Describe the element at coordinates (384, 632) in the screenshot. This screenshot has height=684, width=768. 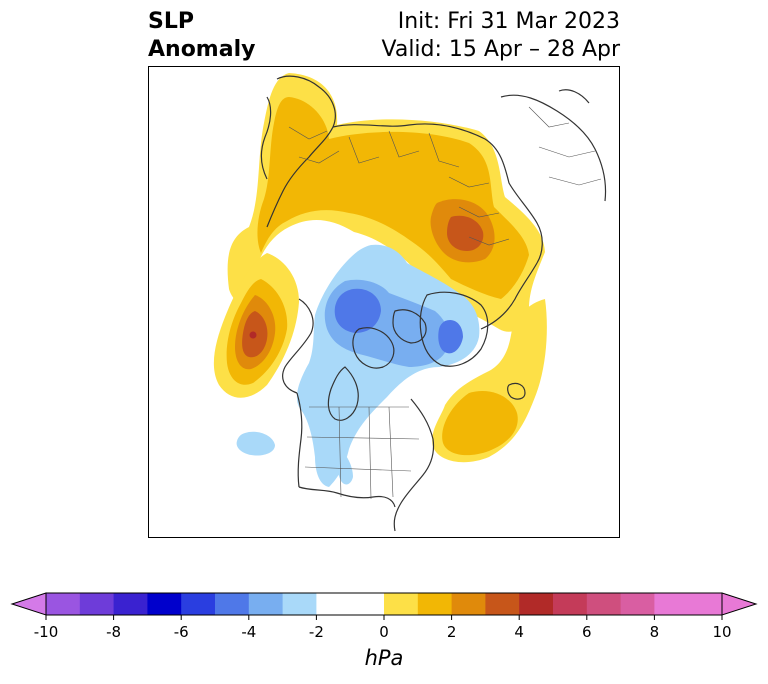
I see `colorbar-tick-label: 0` at that location.